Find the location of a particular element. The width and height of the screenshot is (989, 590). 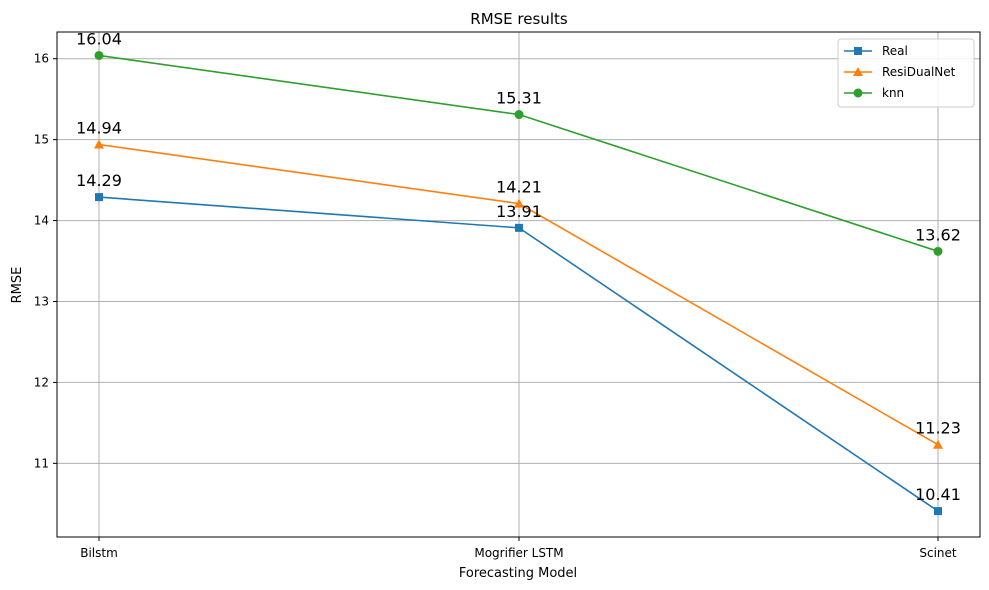

data-label: 14.29 is located at coordinates (99, 180).